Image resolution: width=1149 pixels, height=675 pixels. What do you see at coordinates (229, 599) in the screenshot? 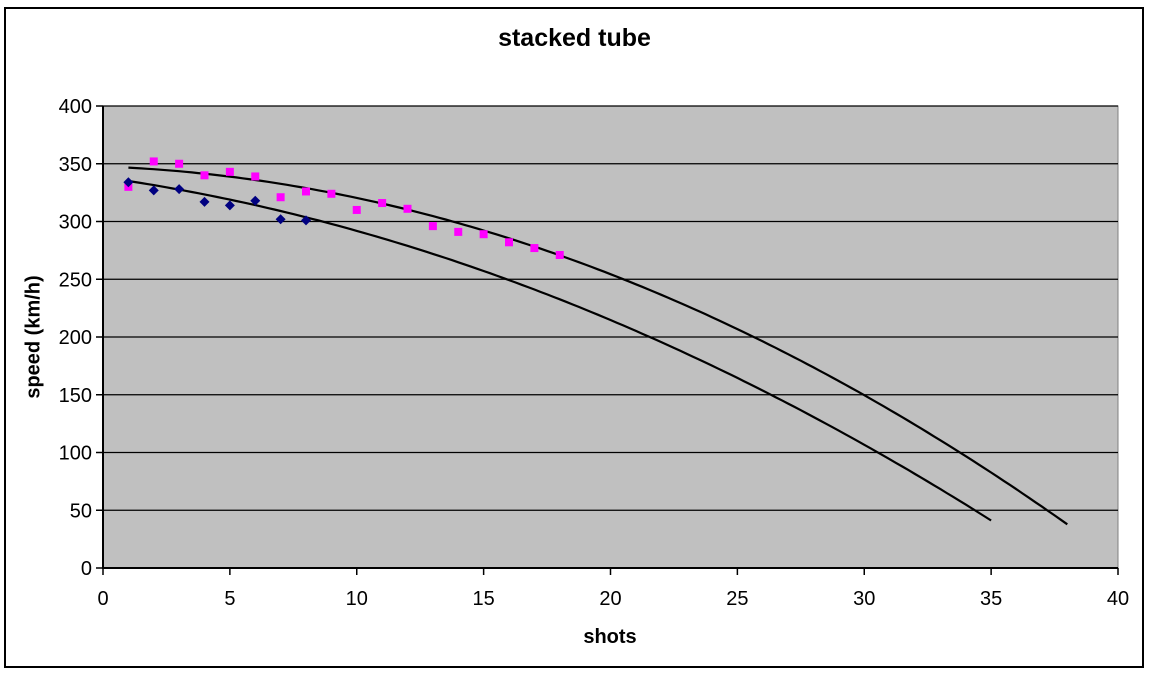
I see `x-tick-label: 5` at bounding box center [229, 599].